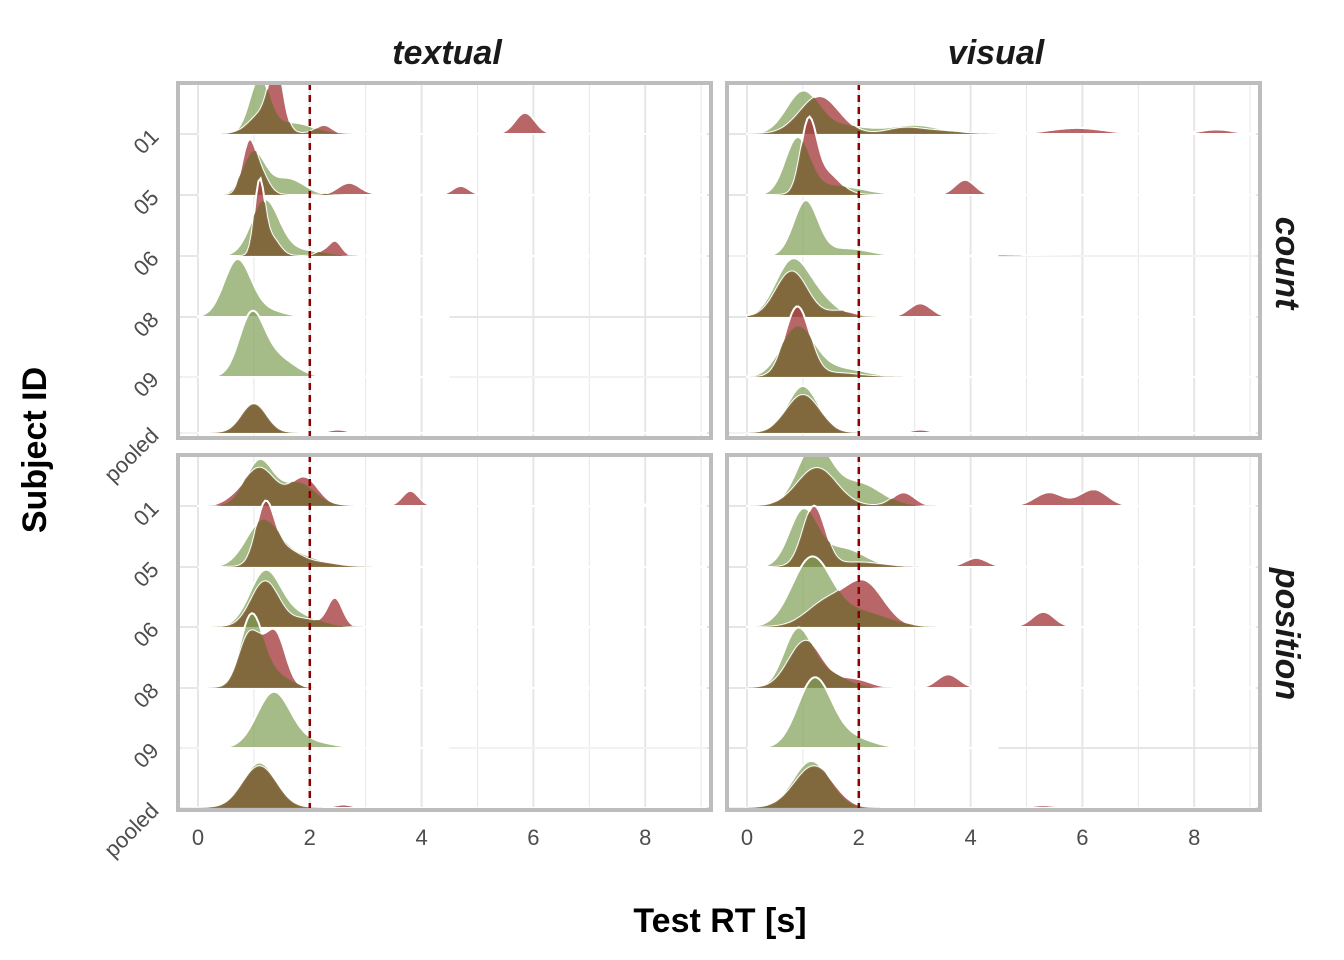  Describe the element at coordinates (1287, 458) in the screenshot. I see `row-strips: count position` at that location.